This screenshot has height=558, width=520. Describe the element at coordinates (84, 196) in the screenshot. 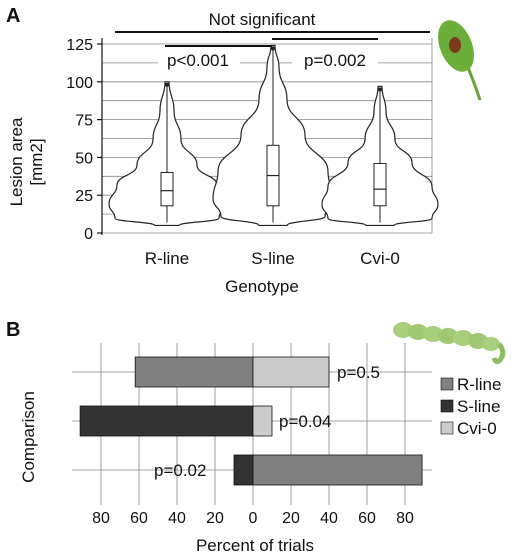

I see `y-tick-label: 25` at that location.